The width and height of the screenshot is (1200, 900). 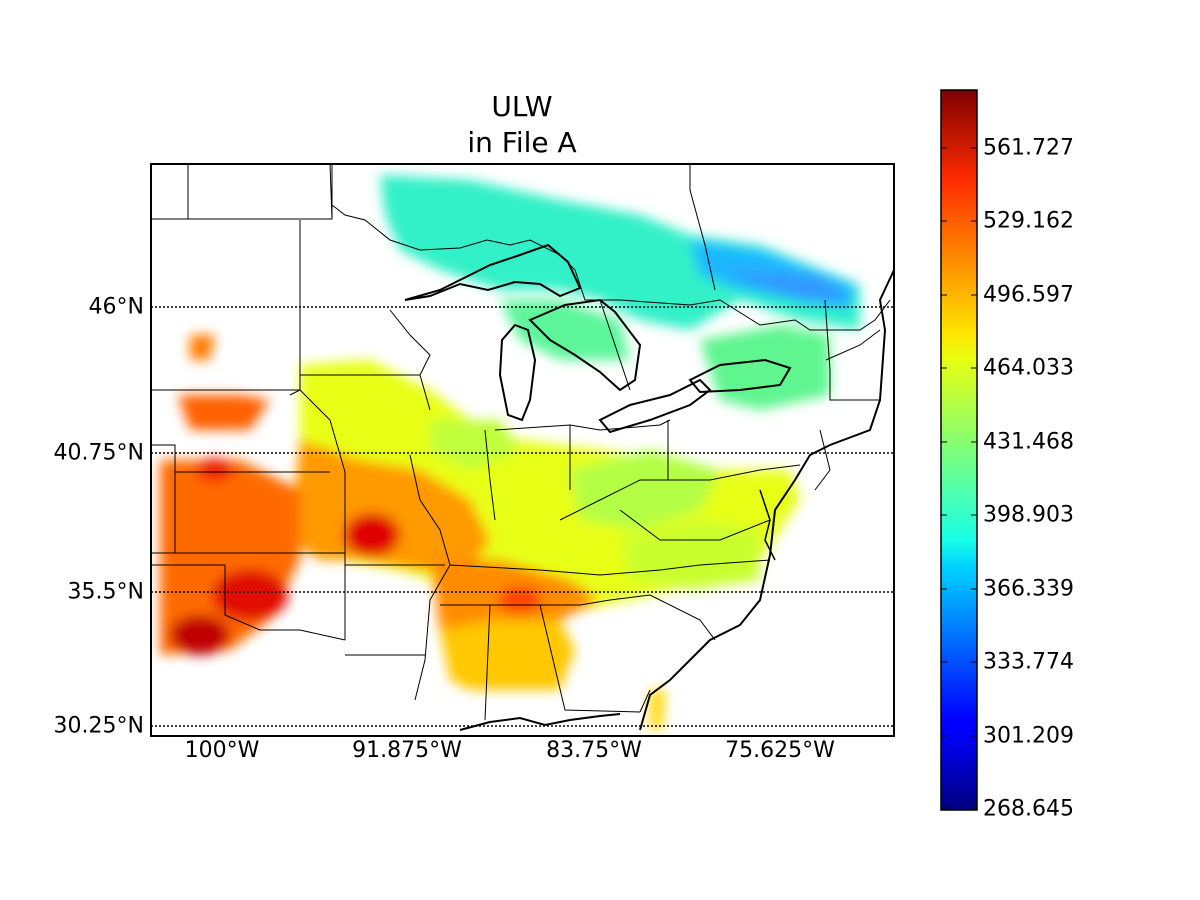 What do you see at coordinates (116, 307) in the screenshot?
I see `lat-label-46: 46°N` at bounding box center [116, 307].